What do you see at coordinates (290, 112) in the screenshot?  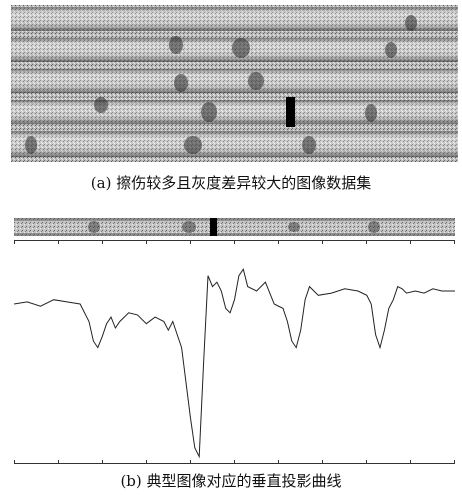 I see `joint-gap` at bounding box center [290, 112].